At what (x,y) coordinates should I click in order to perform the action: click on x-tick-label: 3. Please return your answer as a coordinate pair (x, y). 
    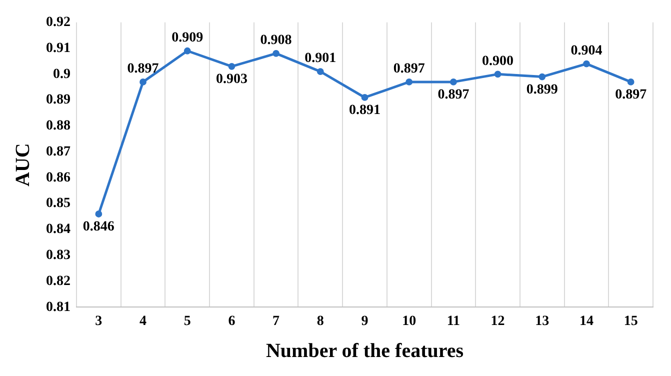
    Looking at the image, I should click on (98, 322).